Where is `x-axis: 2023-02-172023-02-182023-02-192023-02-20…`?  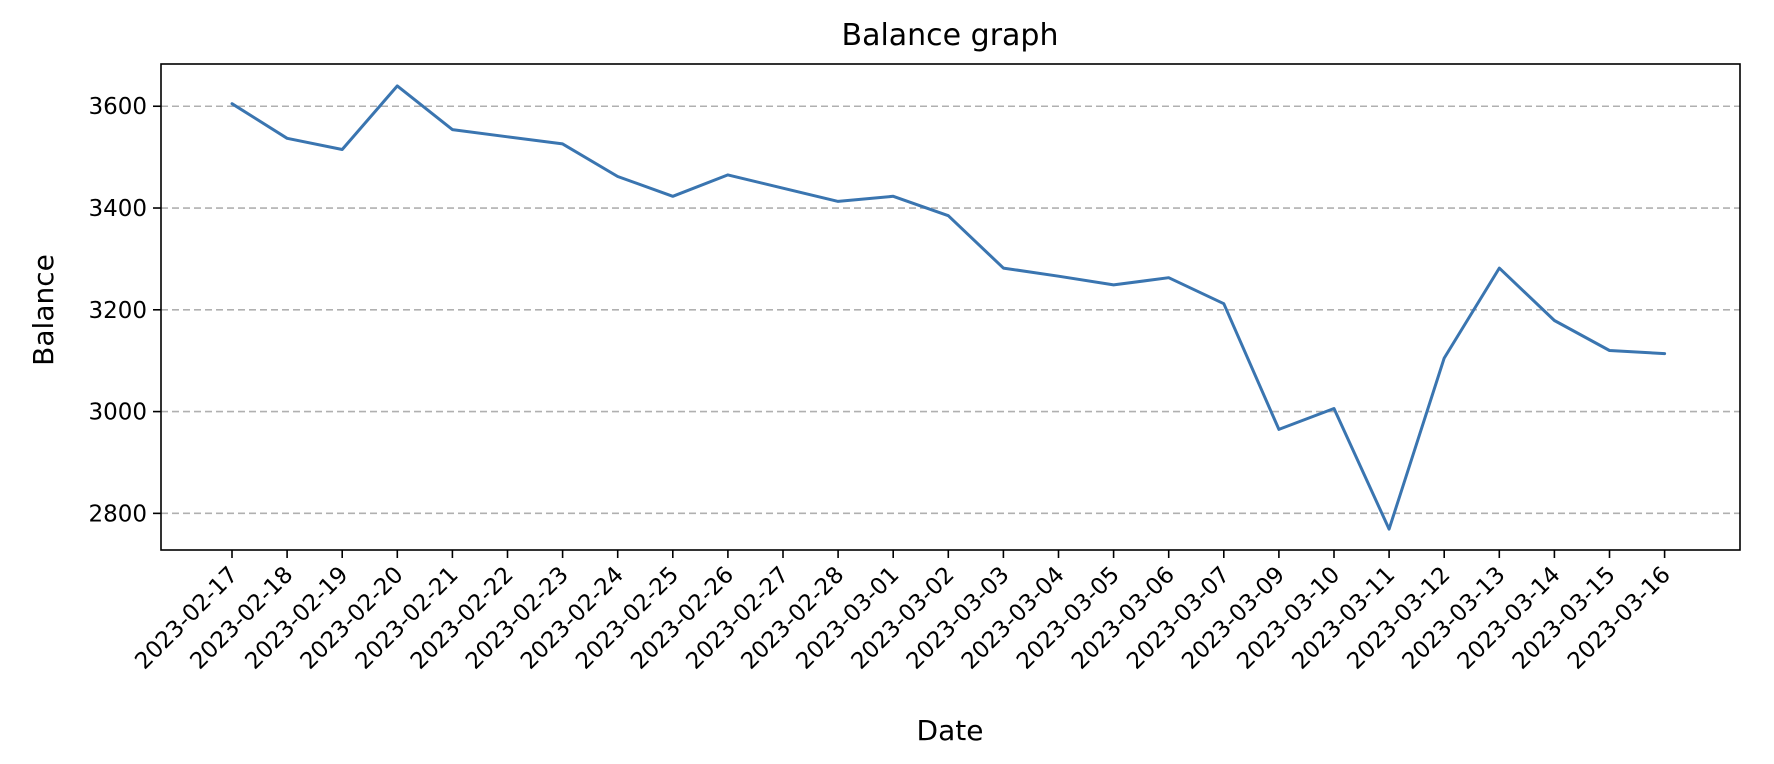 x-axis: 2023-02-172023-02-182023-02-192023-02-20… is located at coordinates (903, 612).